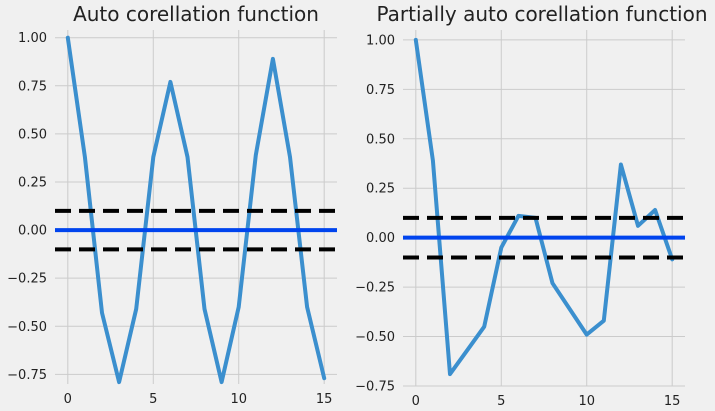  What do you see at coordinates (32, 182) in the screenshot?
I see `acf-ytick-label: 0.25` at bounding box center [32, 182].